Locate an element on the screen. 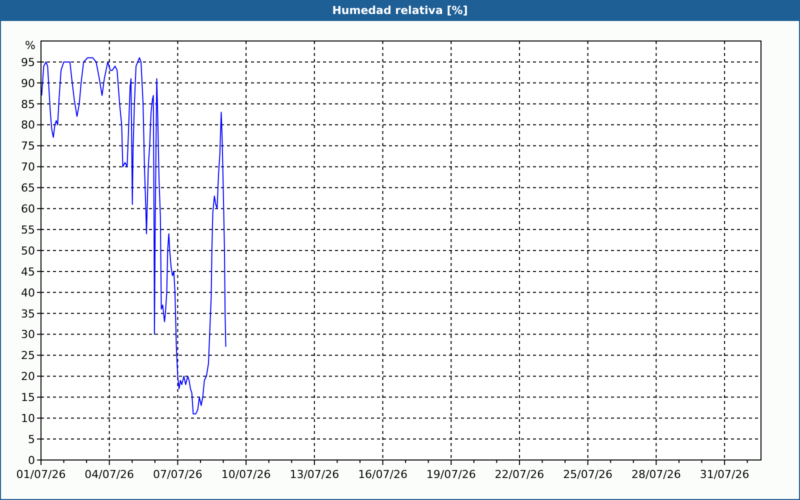 This screenshot has height=500, width=800. y-tick-label: 95 is located at coordinates (28, 62).